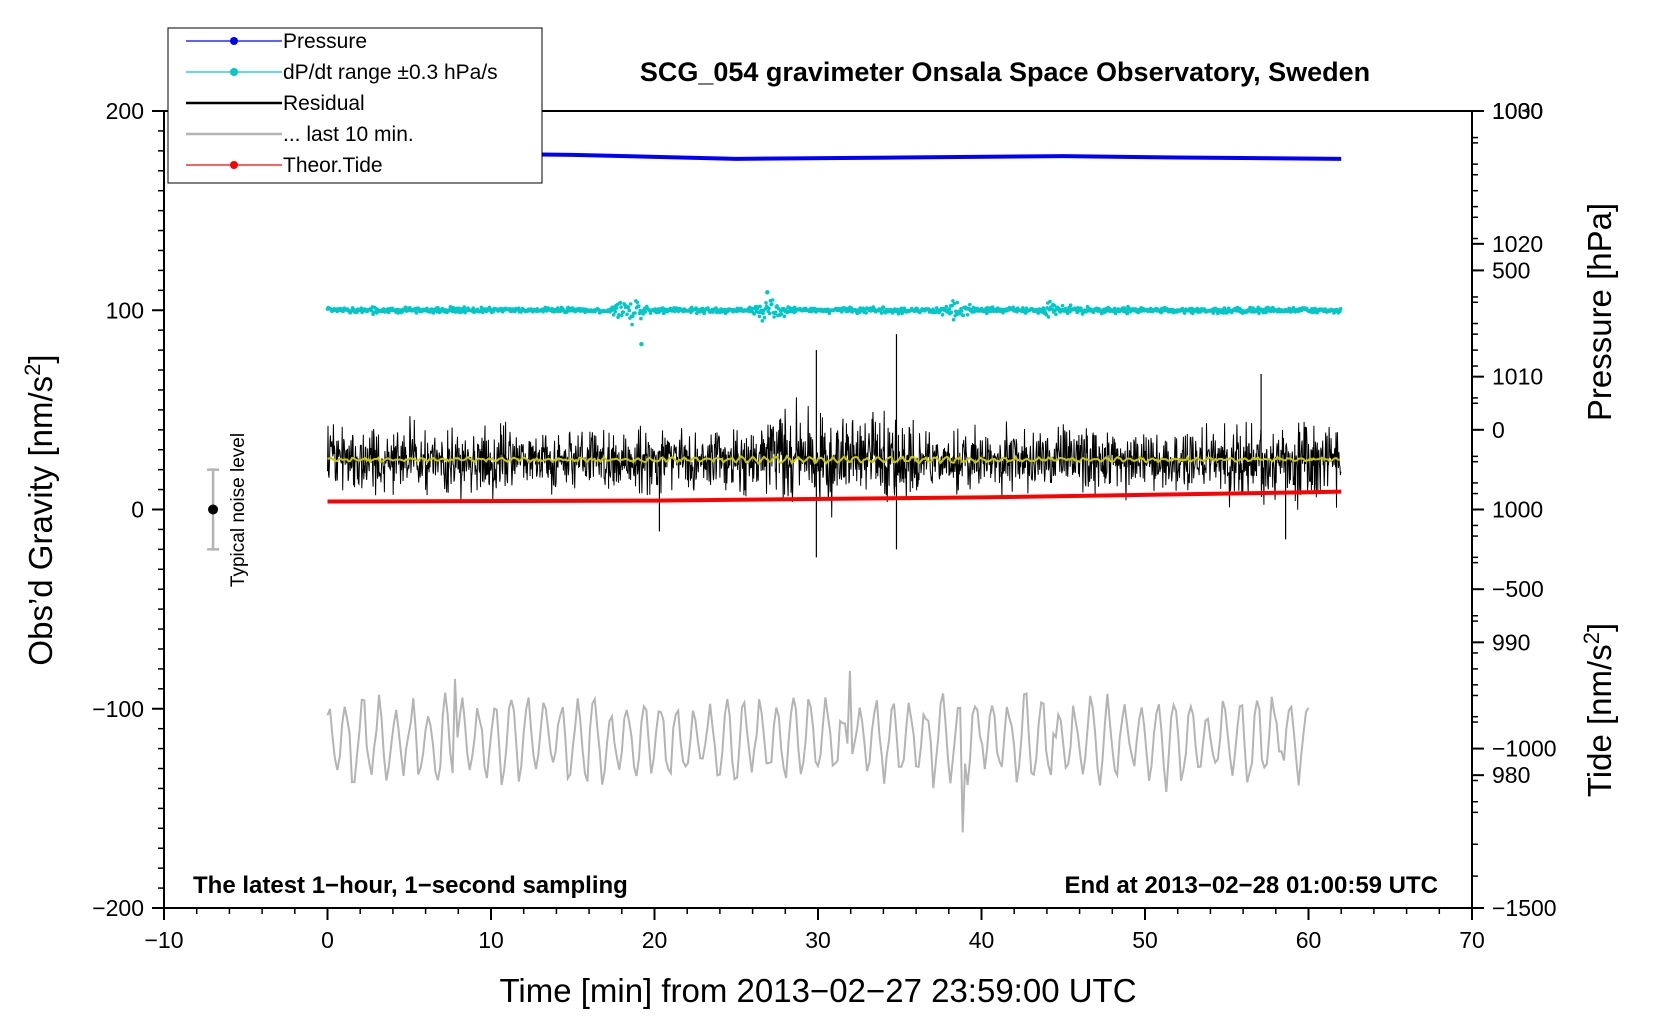 The height and width of the screenshot is (1020, 1660). What do you see at coordinates (1511, 270) in the screenshot?
I see `tide-tick-label: 500` at bounding box center [1511, 270].